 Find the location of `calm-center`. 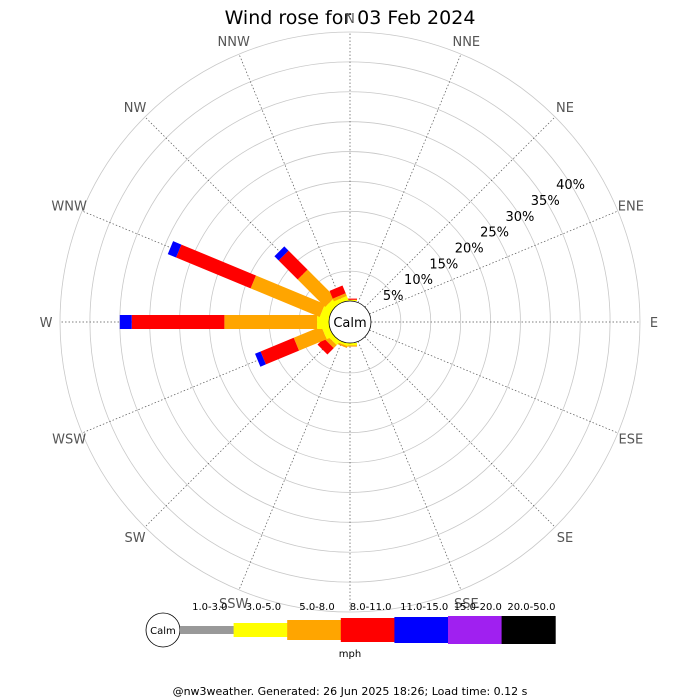

calm-center is located at coordinates (350, 322).